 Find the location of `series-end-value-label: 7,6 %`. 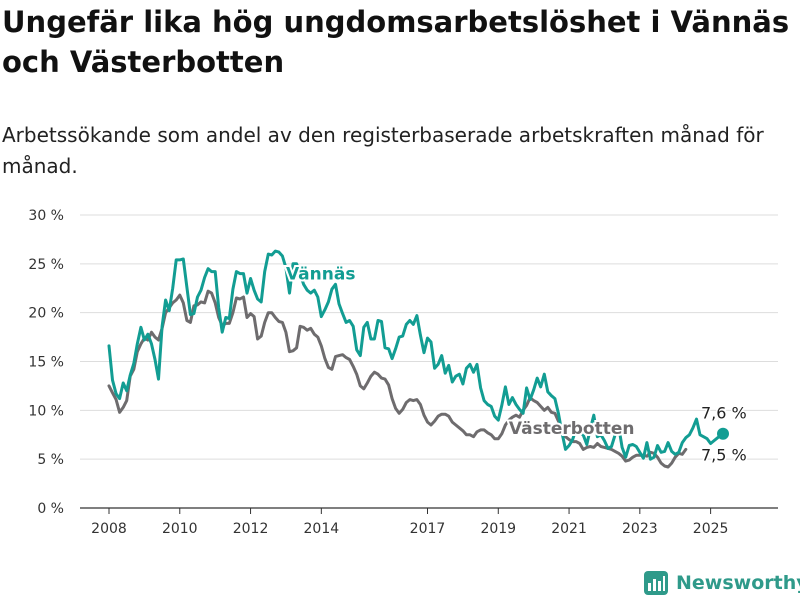

series-end-value-label: 7,6 % is located at coordinates (724, 412).